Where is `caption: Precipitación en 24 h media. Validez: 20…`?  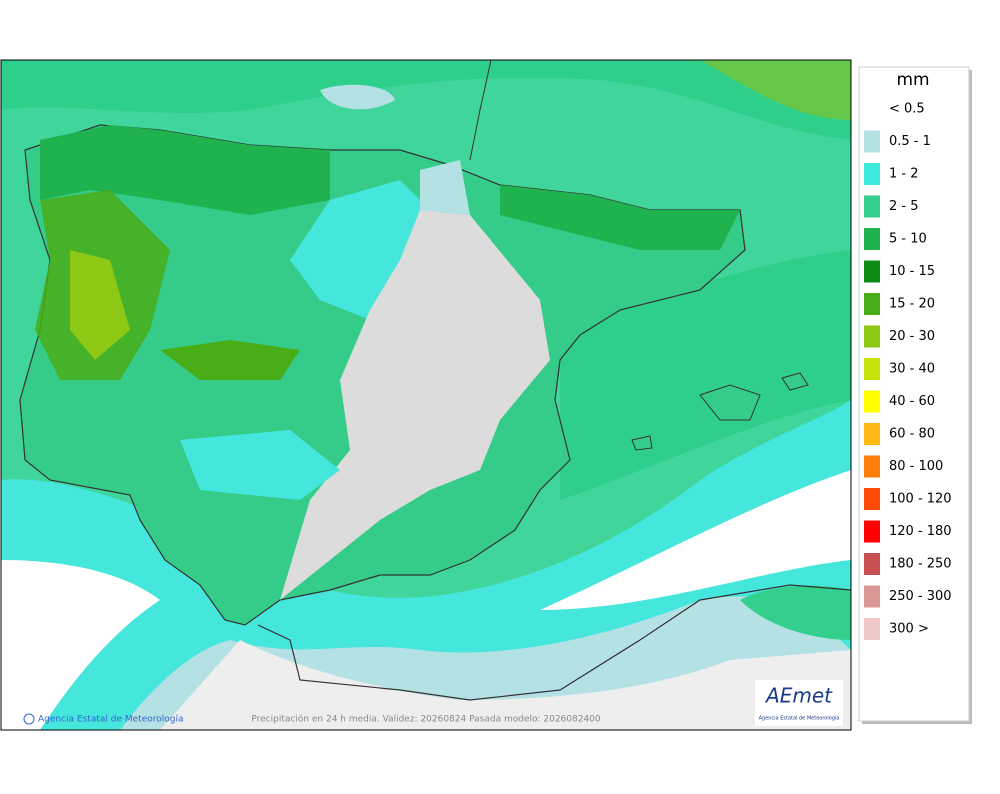 caption: Precipitación en 24 h media. Validez: 20… is located at coordinates (426, 719).